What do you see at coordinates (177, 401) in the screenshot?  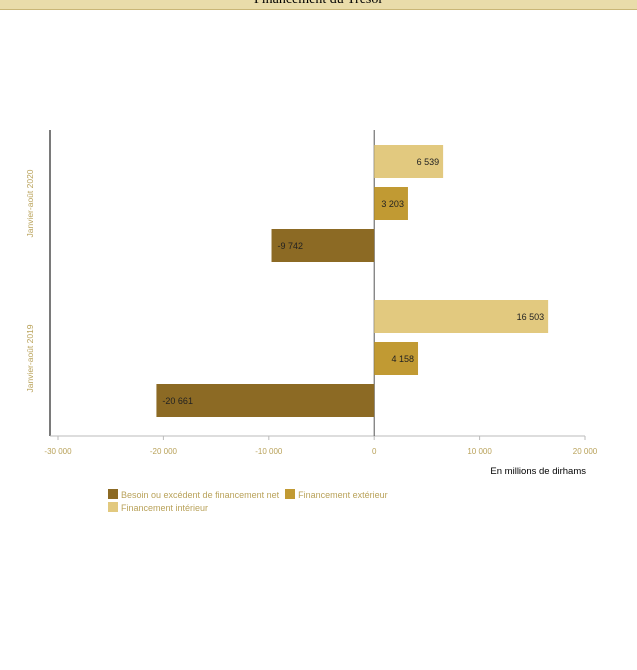 I see `data-label: -20 661` at bounding box center [177, 401].